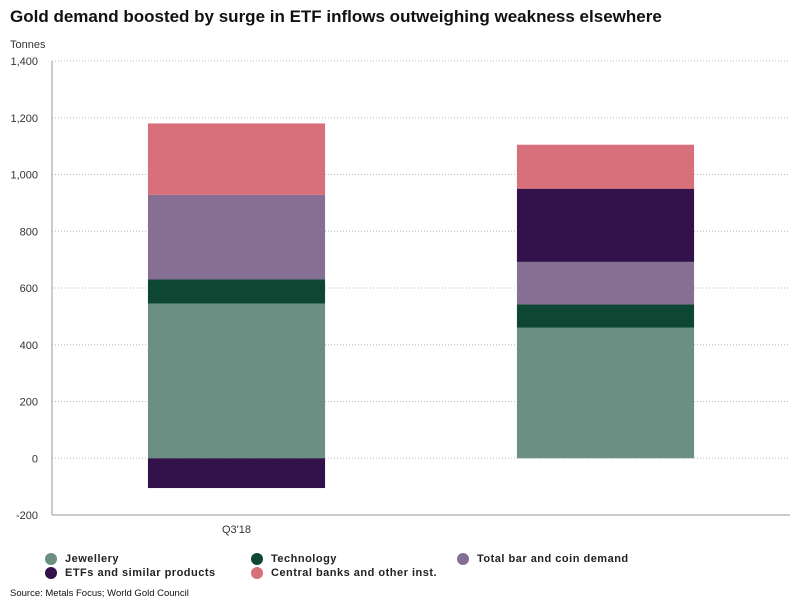 The width and height of the screenshot is (800, 600). Describe the element at coordinates (24, 119) in the screenshot. I see `y-tick-label: 1,200` at that location.